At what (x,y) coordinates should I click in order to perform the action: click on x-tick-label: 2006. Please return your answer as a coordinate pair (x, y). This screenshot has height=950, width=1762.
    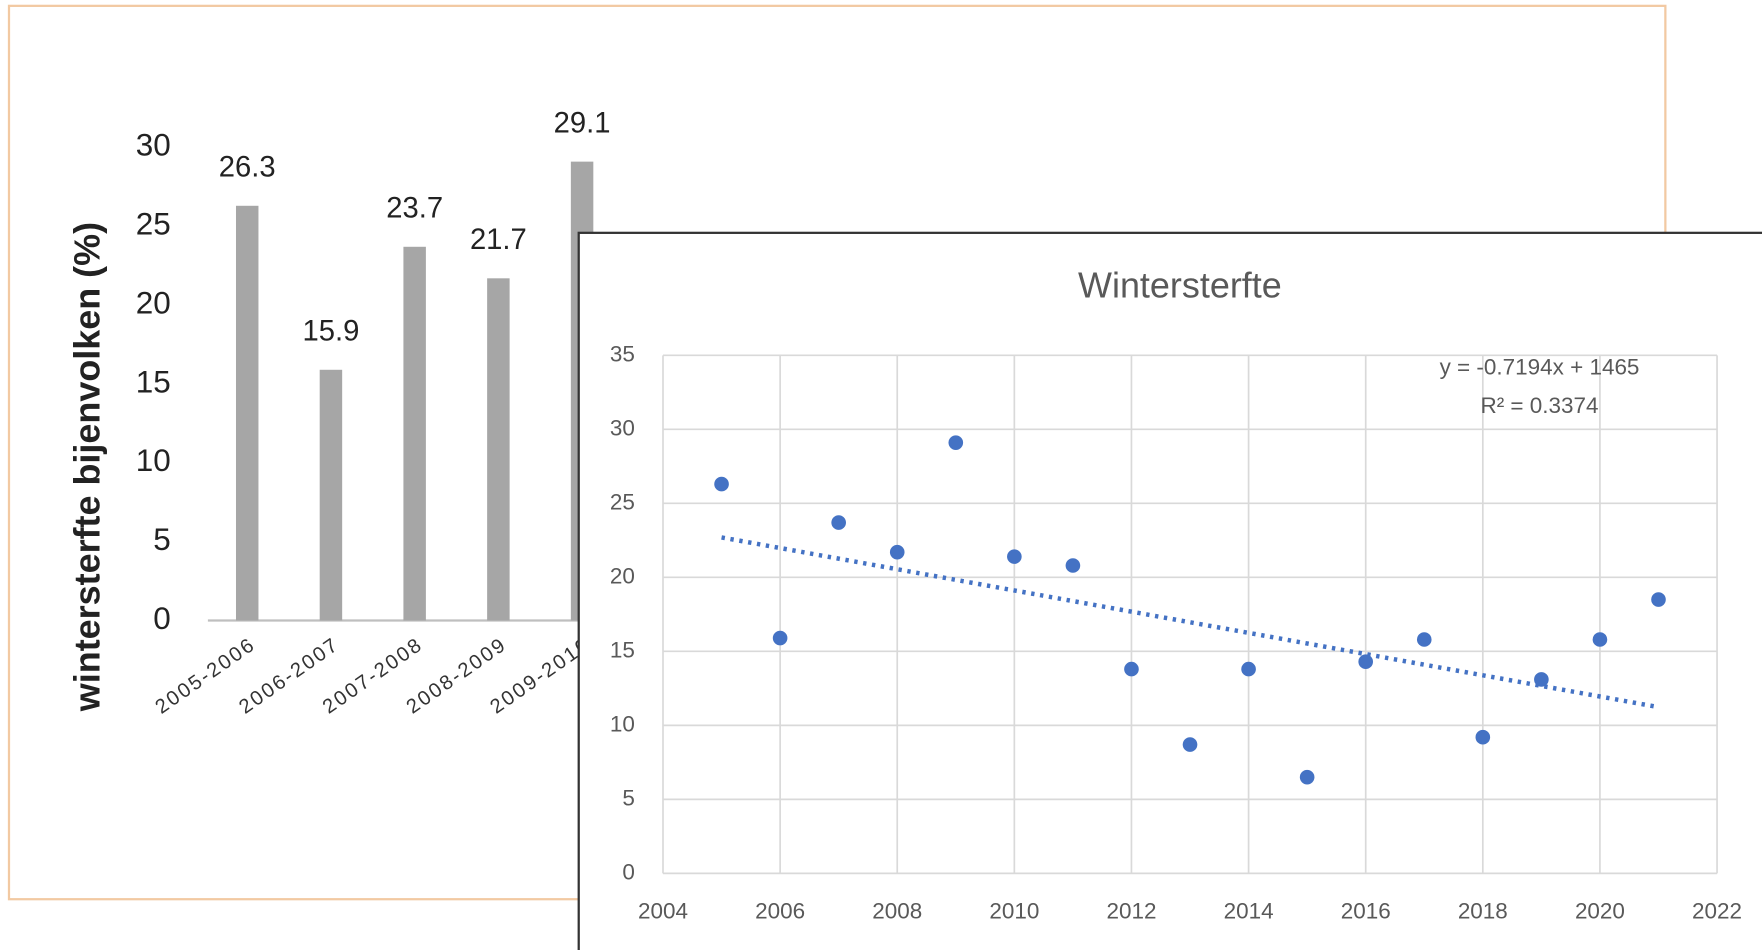
    Looking at the image, I should click on (780, 911).